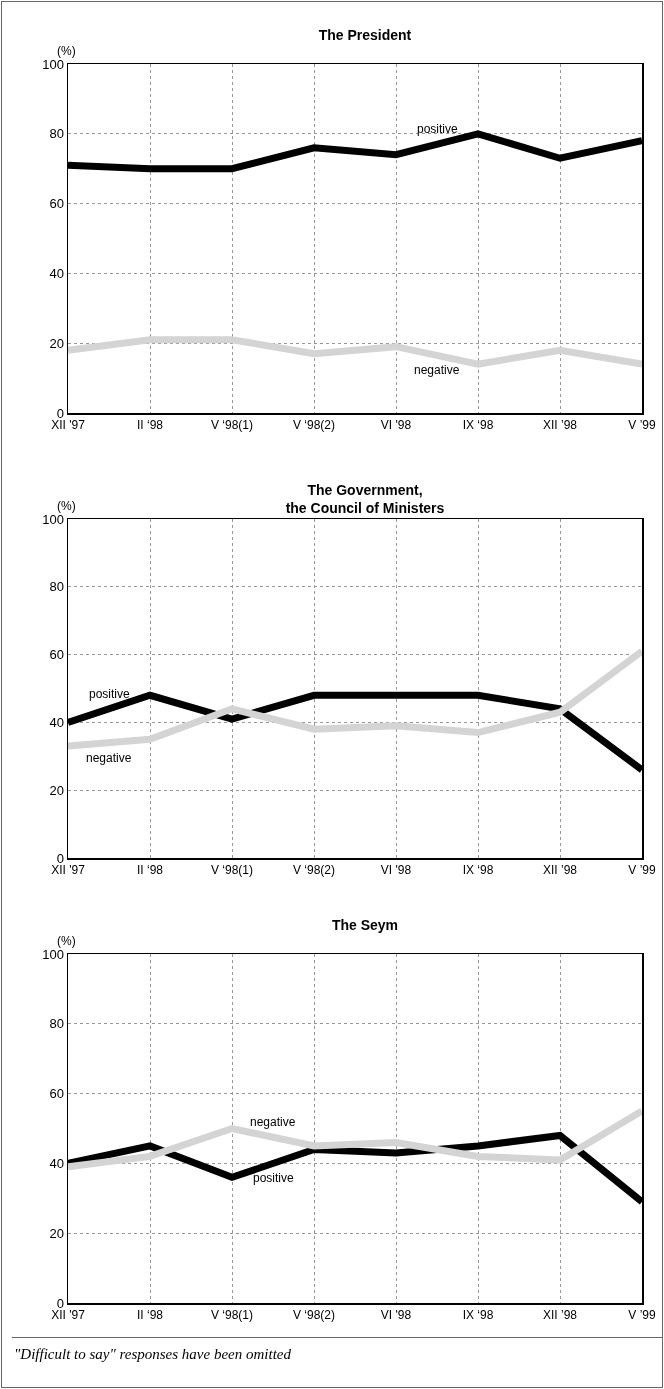 The width and height of the screenshot is (664, 1389). I want to click on chart-title: The Seym, so click(365, 925).